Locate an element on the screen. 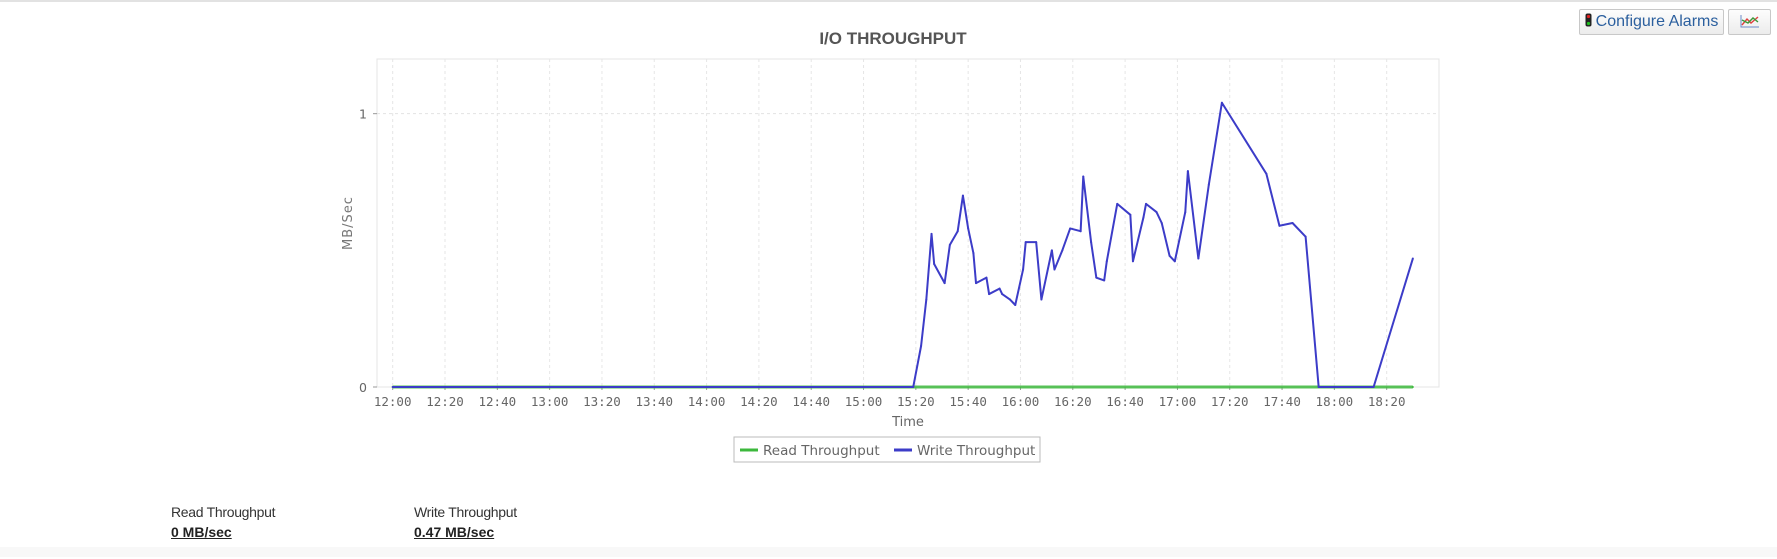  x-tick-label: 17:00 is located at coordinates (1178, 401).